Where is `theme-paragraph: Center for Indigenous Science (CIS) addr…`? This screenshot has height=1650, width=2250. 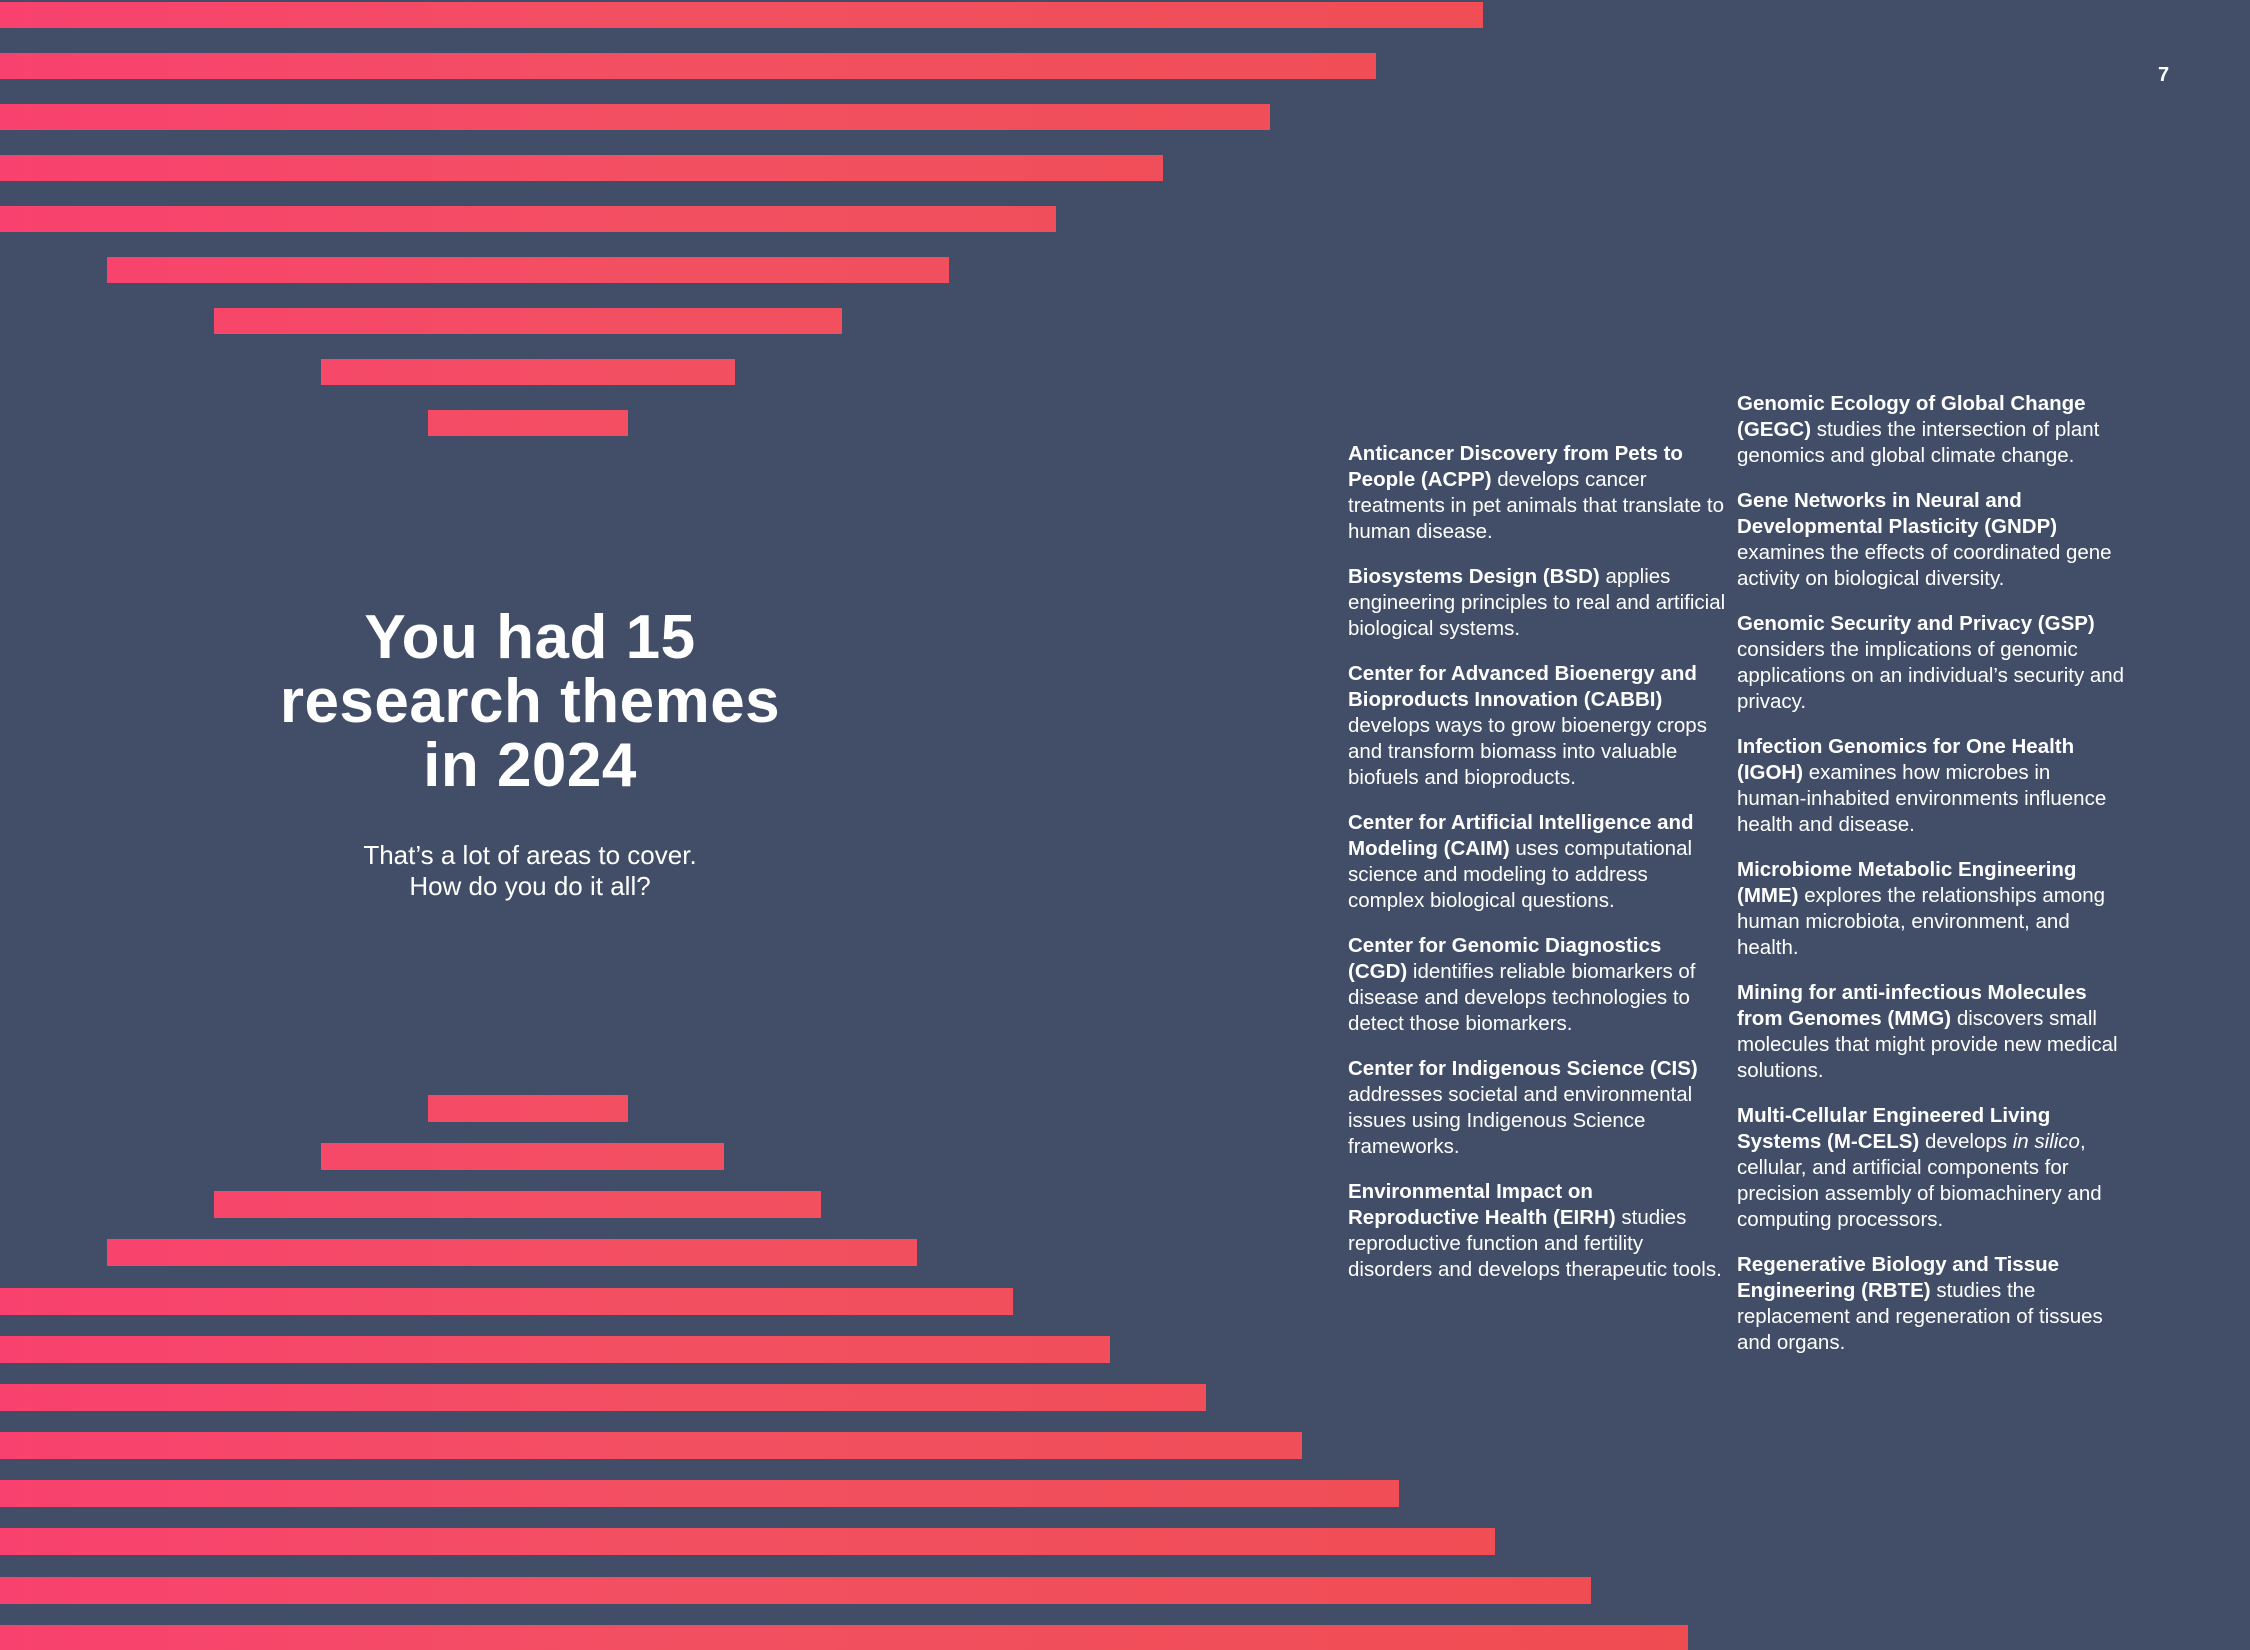
theme-paragraph: Center for Indigenous Science (CIS) addr… is located at coordinates (1523, 1107).